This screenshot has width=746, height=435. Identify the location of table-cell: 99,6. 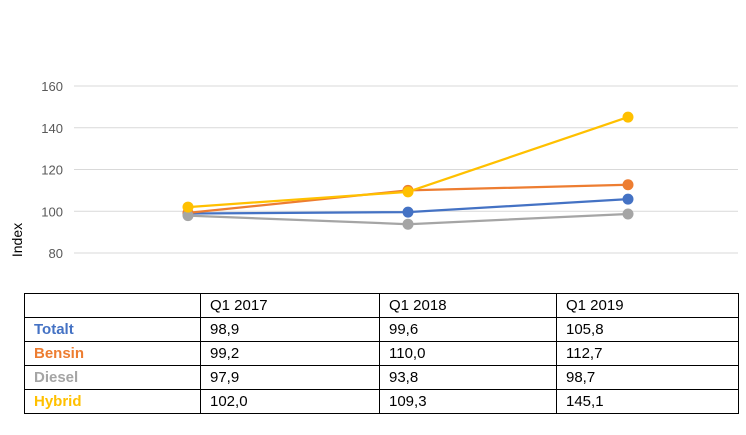
(468, 329).